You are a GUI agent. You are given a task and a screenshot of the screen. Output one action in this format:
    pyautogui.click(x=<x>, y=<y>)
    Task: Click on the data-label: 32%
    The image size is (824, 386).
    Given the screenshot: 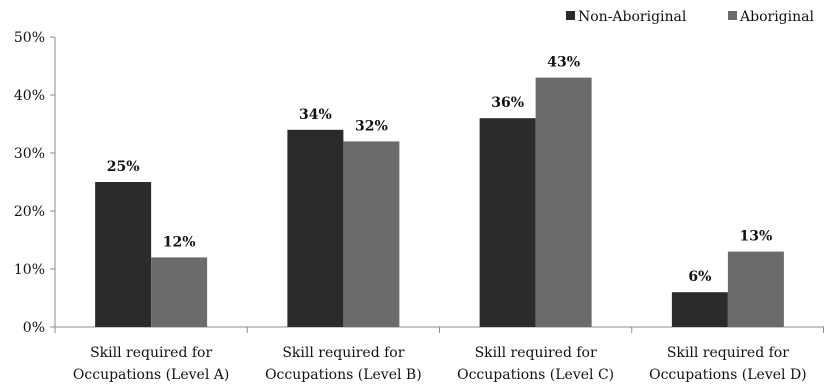 What is the action you would take?
    pyautogui.click(x=371, y=126)
    